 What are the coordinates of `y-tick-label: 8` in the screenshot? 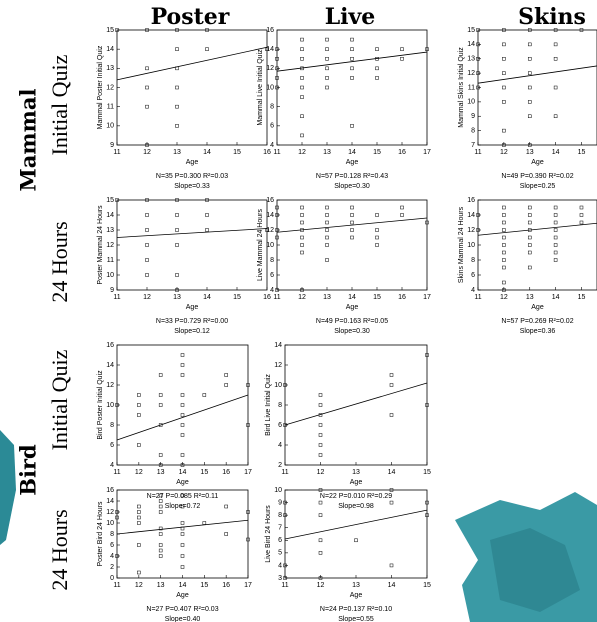 It's located at (272, 260).